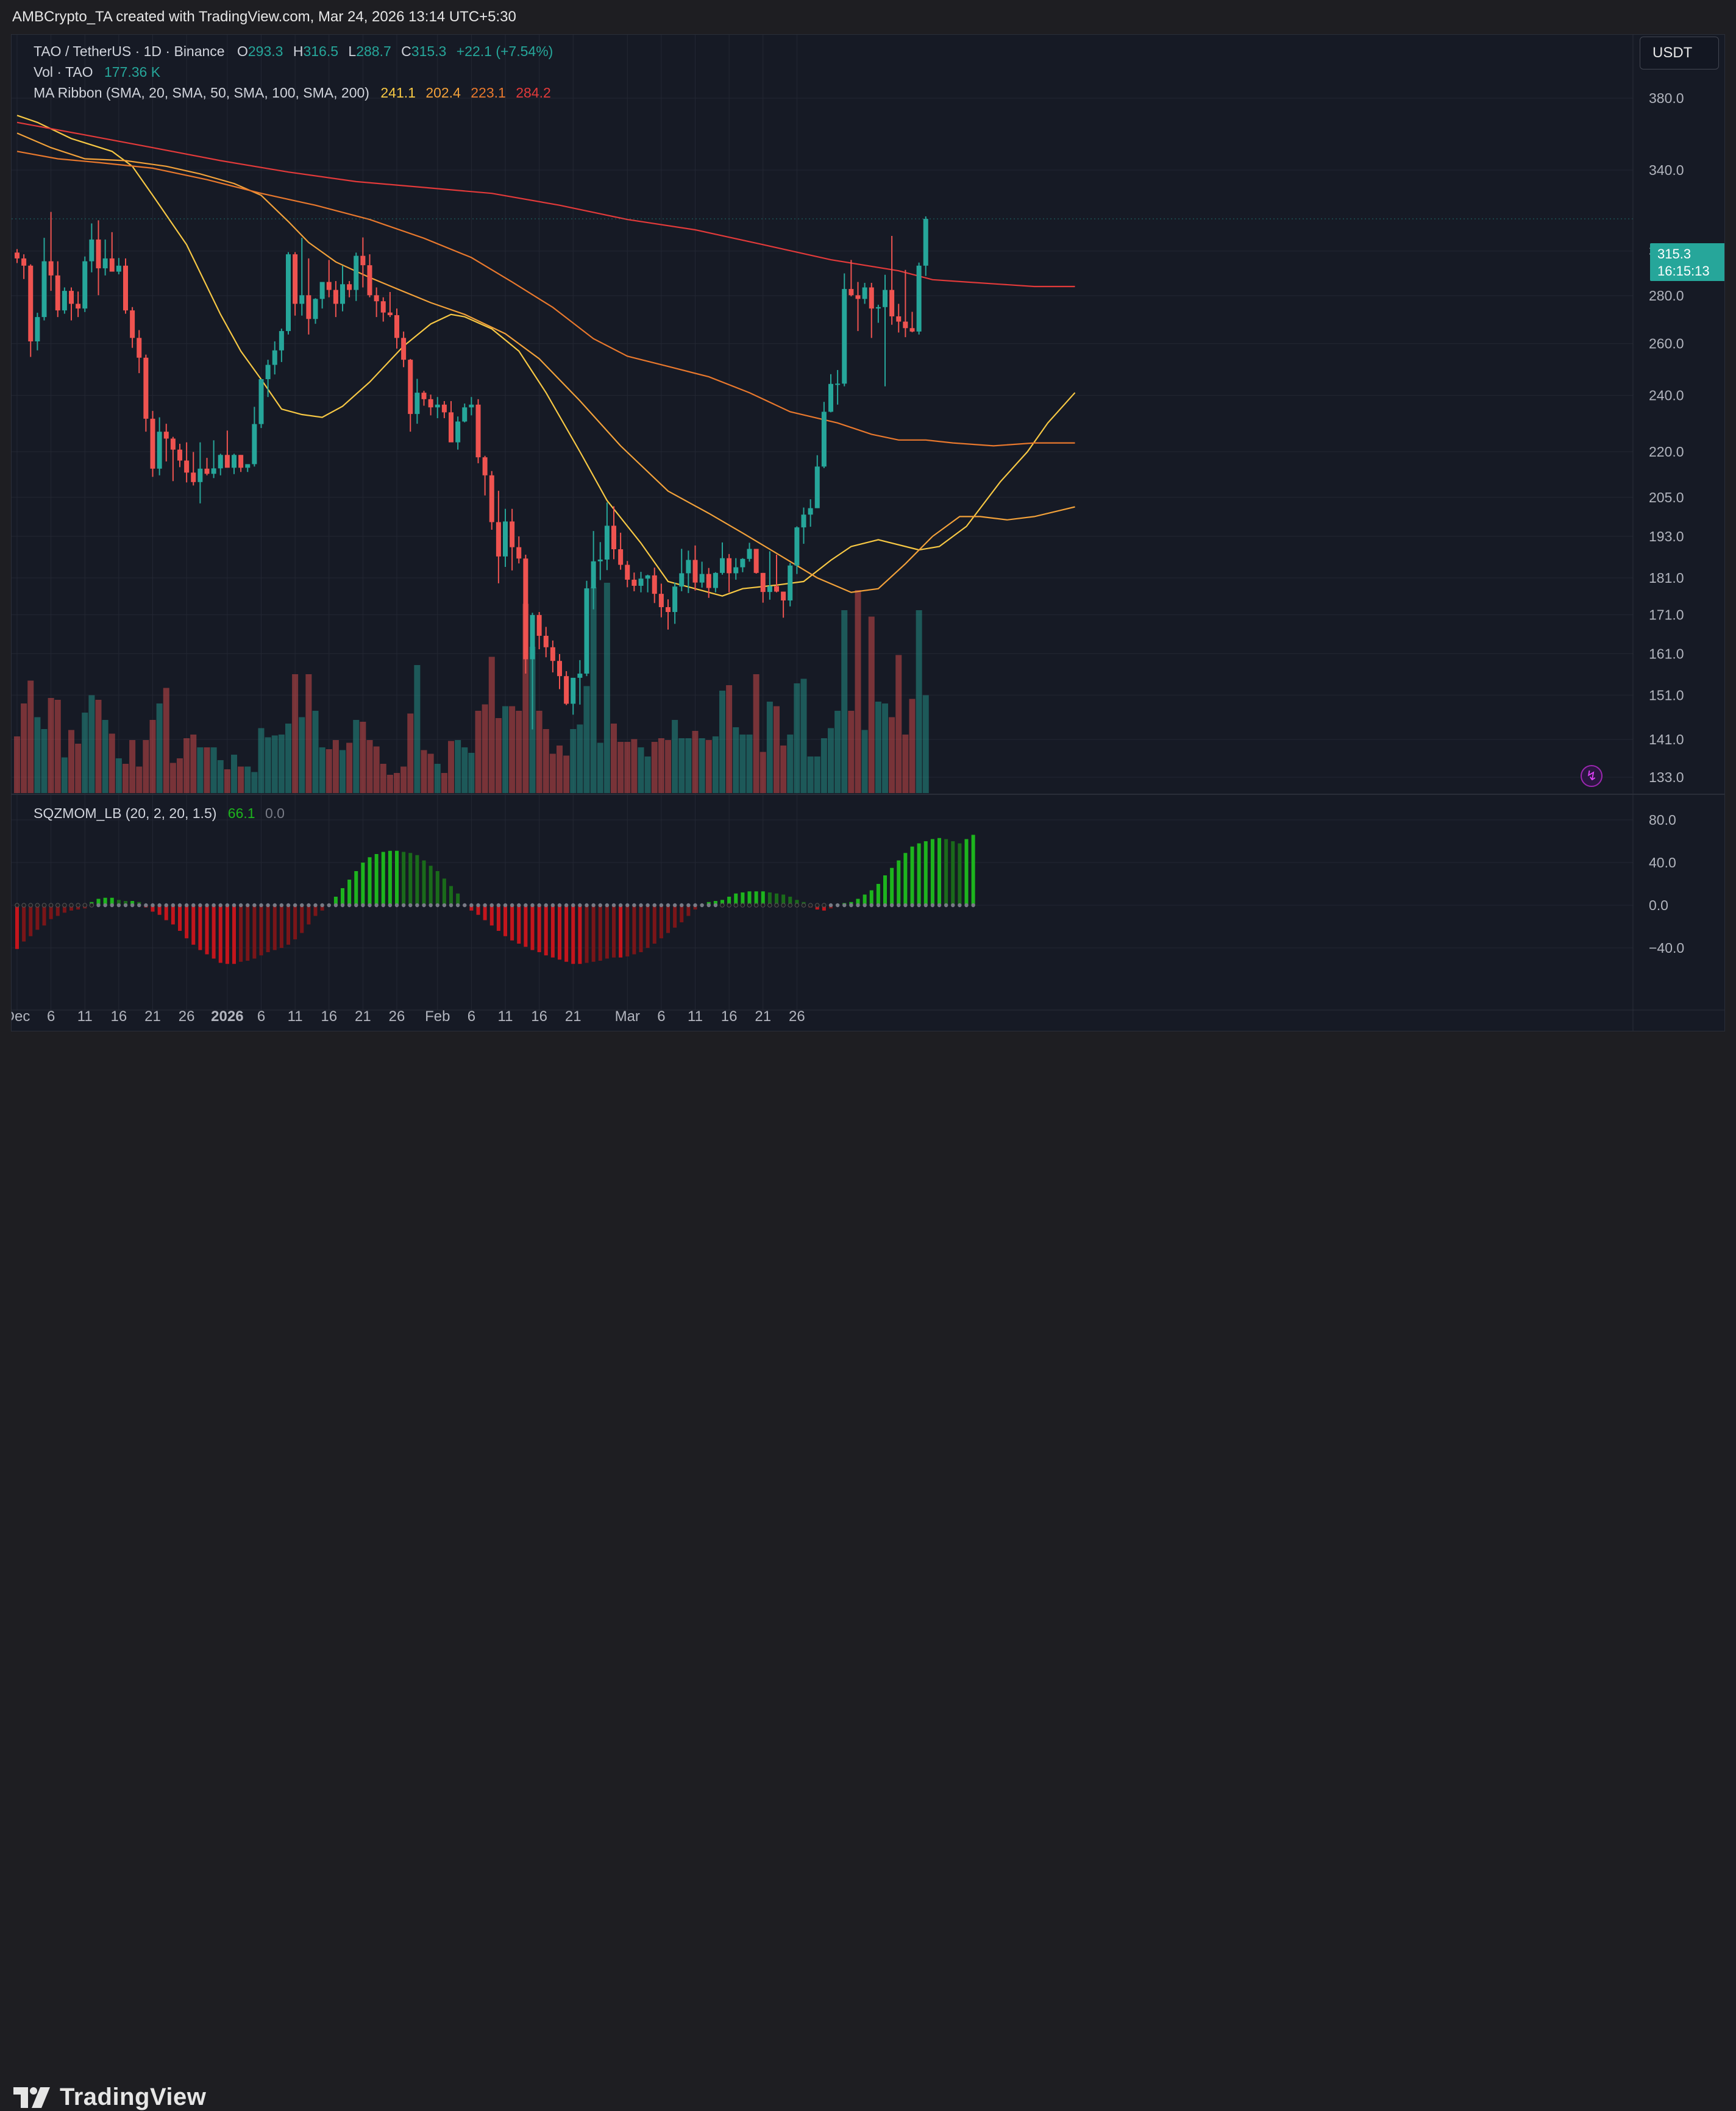 This screenshot has width=1736, height=2111. What do you see at coordinates (627, 1016) in the screenshot?
I see `time-tick-label: Mar` at bounding box center [627, 1016].